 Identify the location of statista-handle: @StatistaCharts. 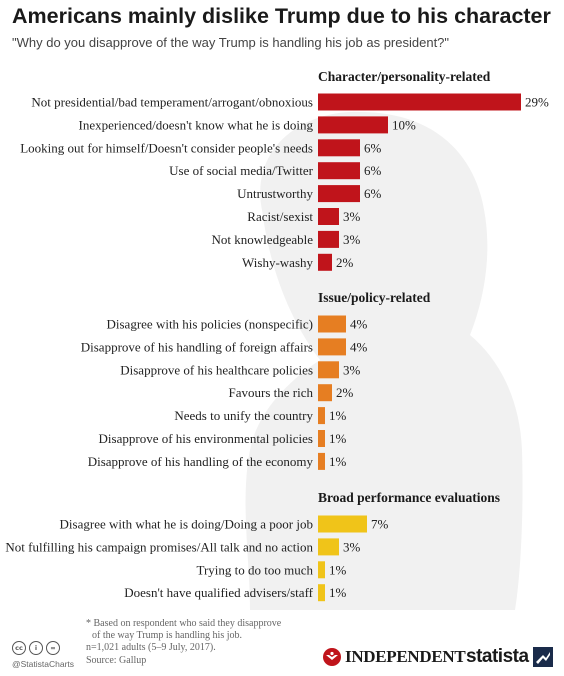
(43, 664).